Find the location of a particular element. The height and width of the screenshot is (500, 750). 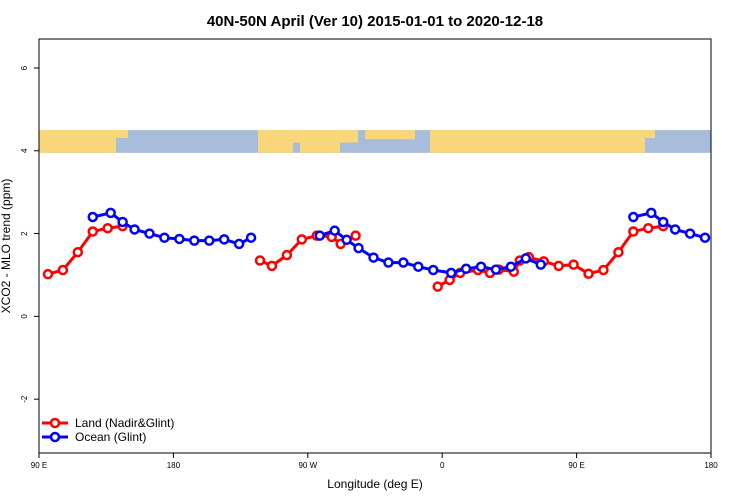

legend-label: Ocean (Glint) is located at coordinates (110, 437).